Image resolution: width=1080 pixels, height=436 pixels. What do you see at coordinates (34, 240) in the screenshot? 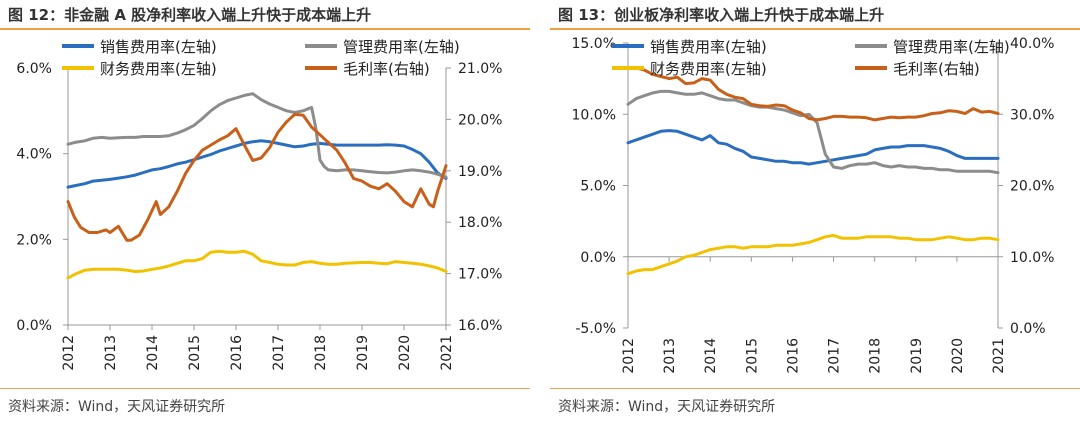
I see `y-tick-label-left: 2.0%` at bounding box center [34, 240].